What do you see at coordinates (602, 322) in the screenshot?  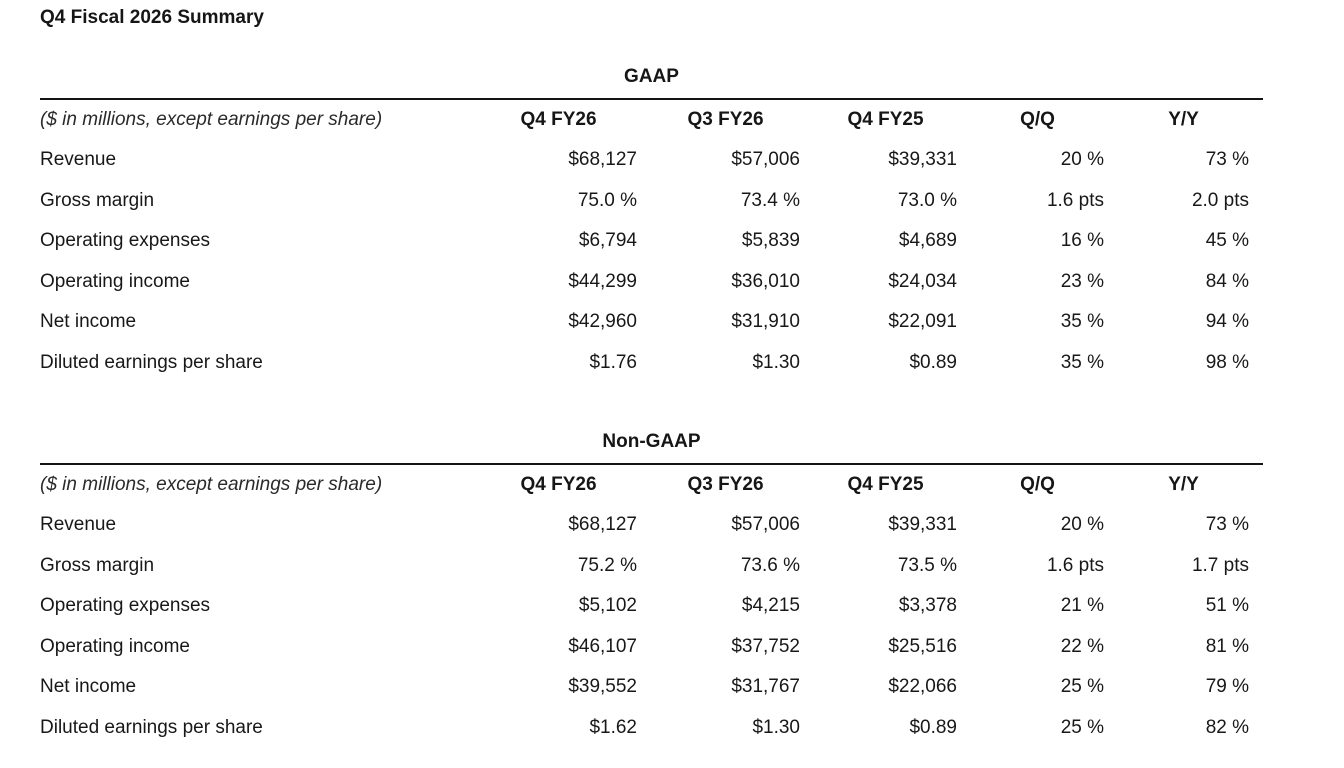 I see `value-cell: $42,960` at bounding box center [602, 322].